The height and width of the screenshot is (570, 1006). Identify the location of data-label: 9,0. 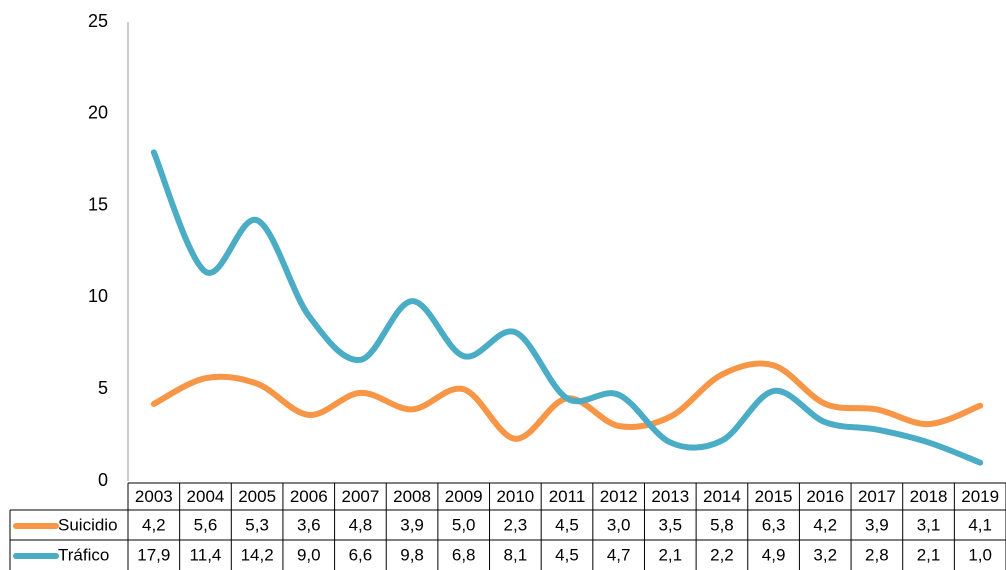
(309, 554).